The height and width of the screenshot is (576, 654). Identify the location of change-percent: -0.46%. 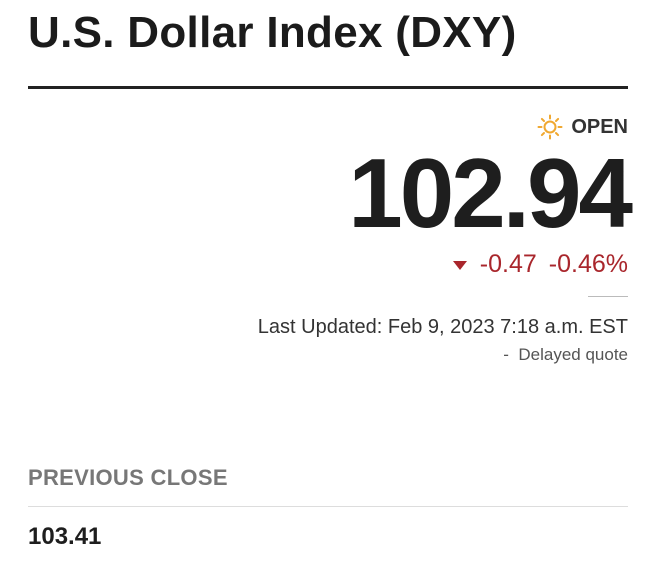
(588, 264).